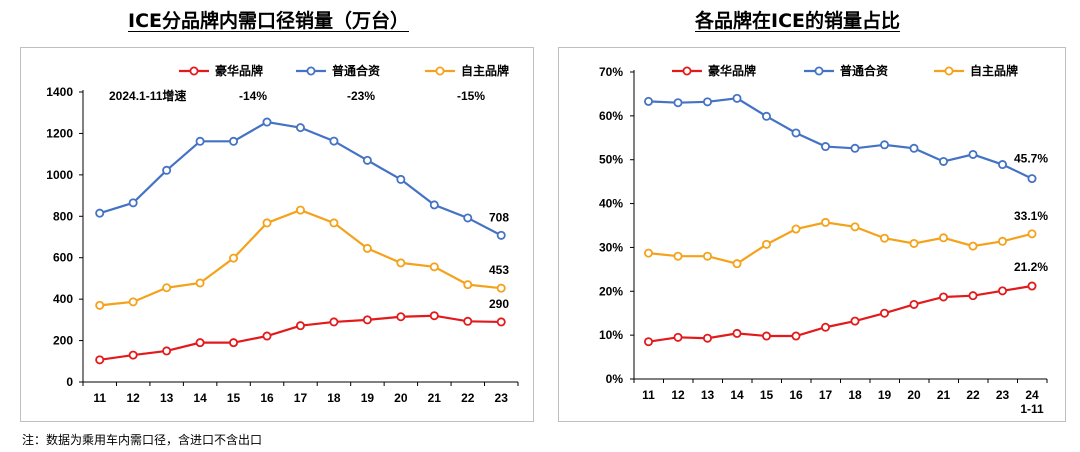  What do you see at coordinates (63, 258) in the screenshot?
I see `y-tick-label: 600` at bounding box center [63, 258].